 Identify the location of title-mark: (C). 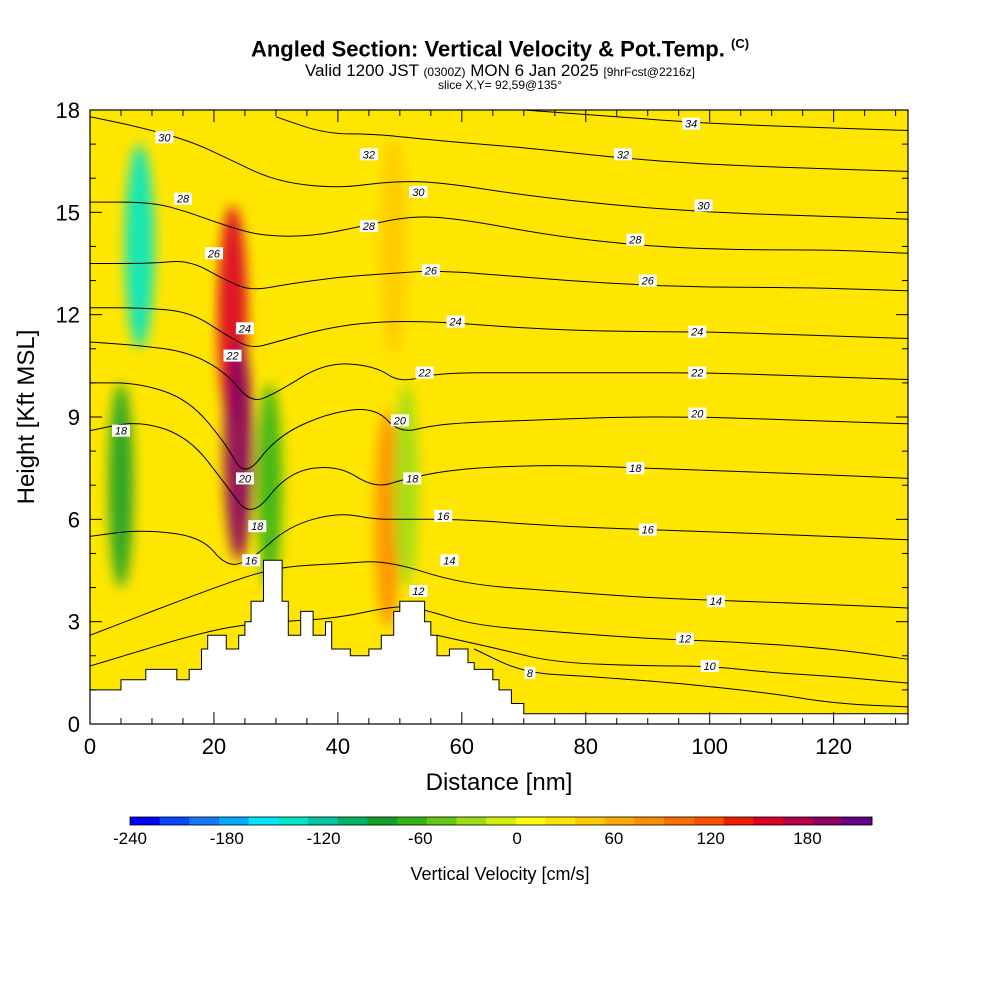
(740, 43).